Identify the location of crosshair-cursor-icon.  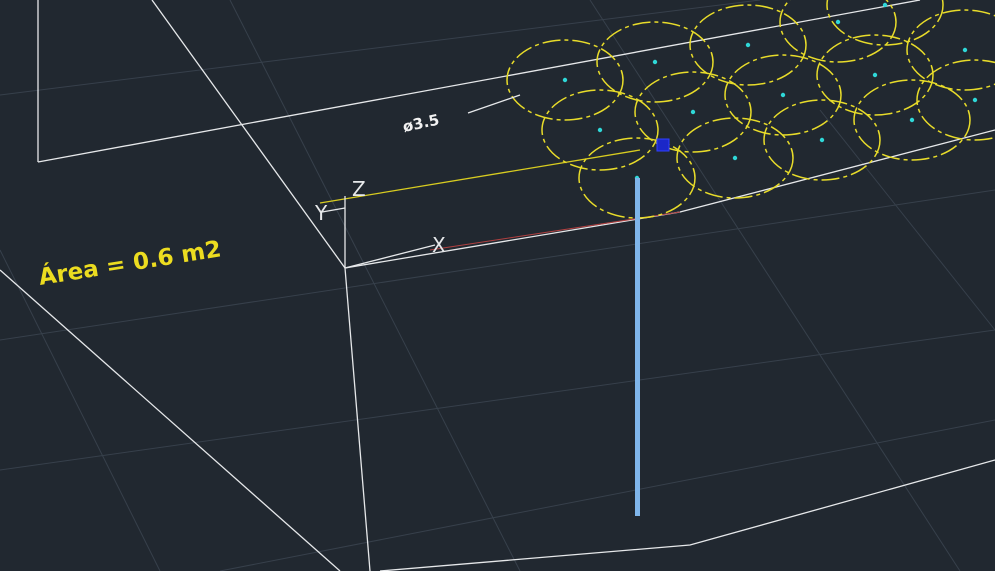
(637, 347).